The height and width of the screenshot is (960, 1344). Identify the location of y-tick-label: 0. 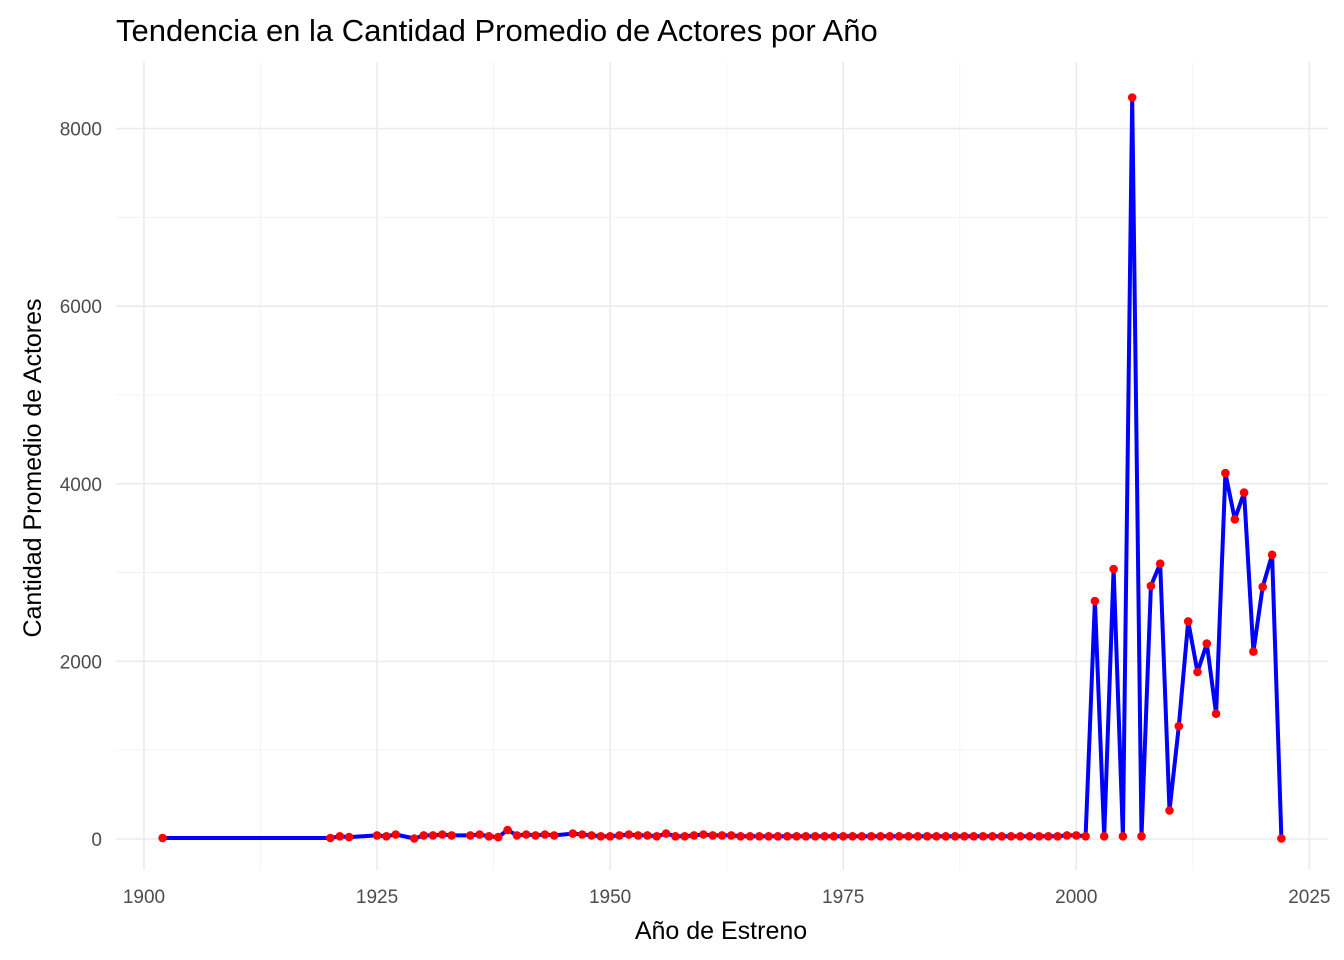
(96, 840).